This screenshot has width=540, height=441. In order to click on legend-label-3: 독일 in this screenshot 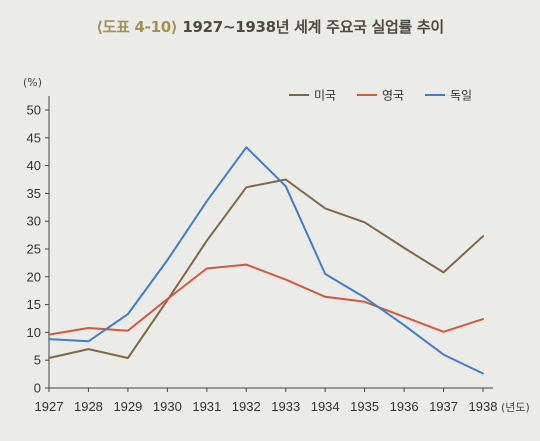, I will do `click(461, 96)`.